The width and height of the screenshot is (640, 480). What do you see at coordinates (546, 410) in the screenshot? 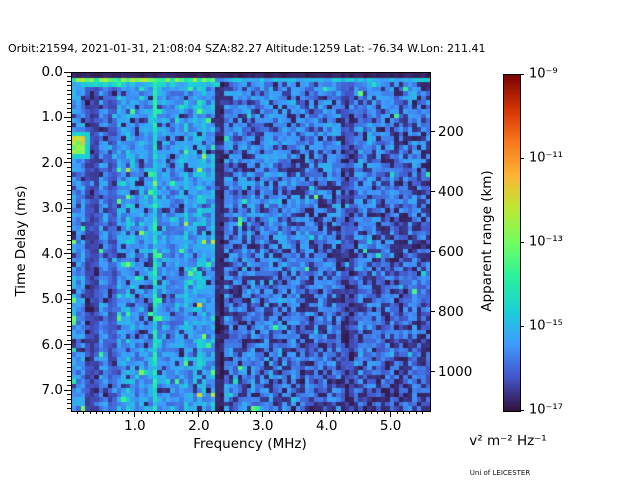
I see `colorbar-tick-label: 10⁻¹⁷` at bounding box center [546, 410].